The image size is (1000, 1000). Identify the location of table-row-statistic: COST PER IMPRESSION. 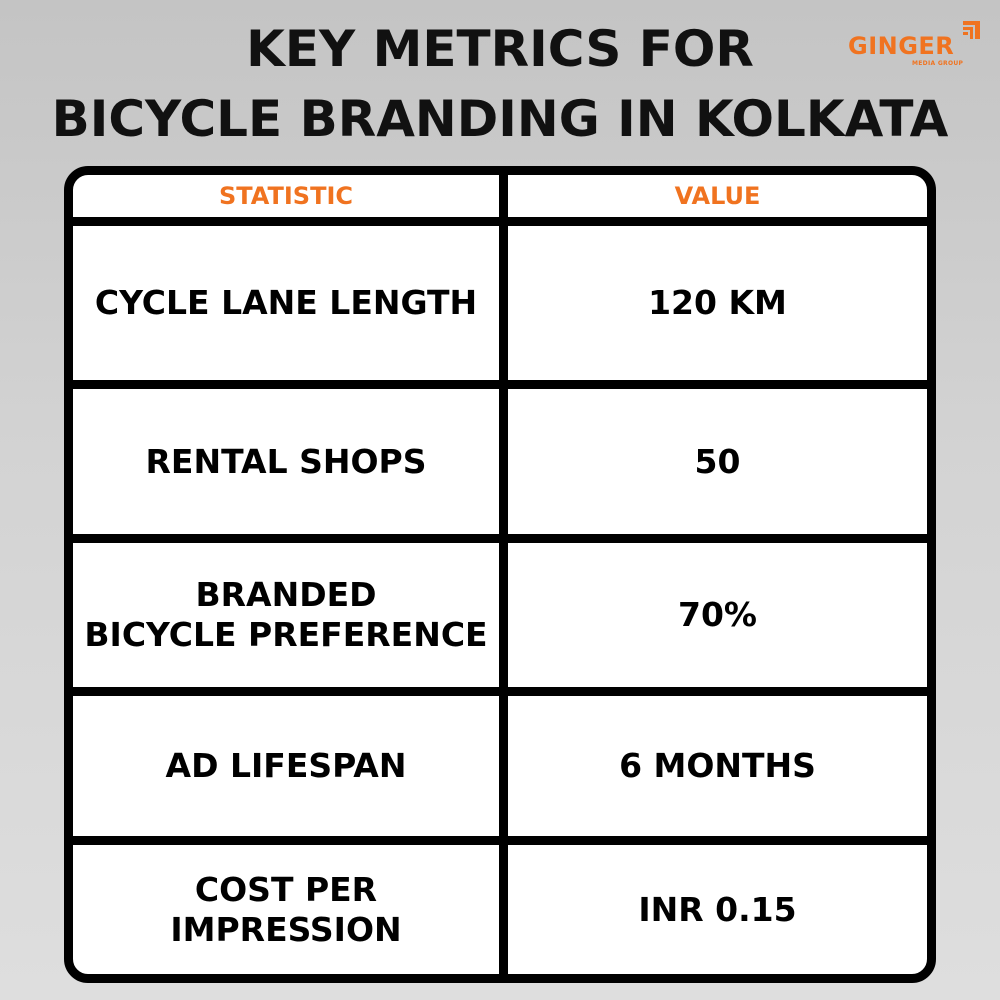
(286, 909).